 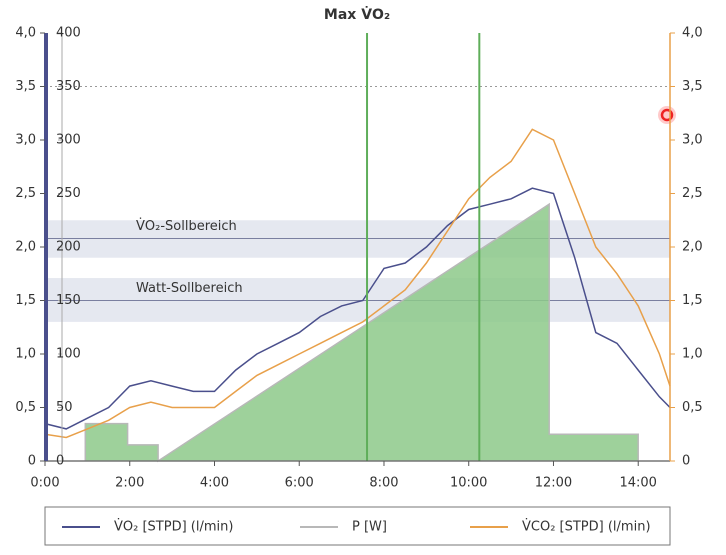 What do you see at coordinates (214, 483) in the screenshot?
I see `x-tick-label: 4:00` at bounding box center [214, 483].